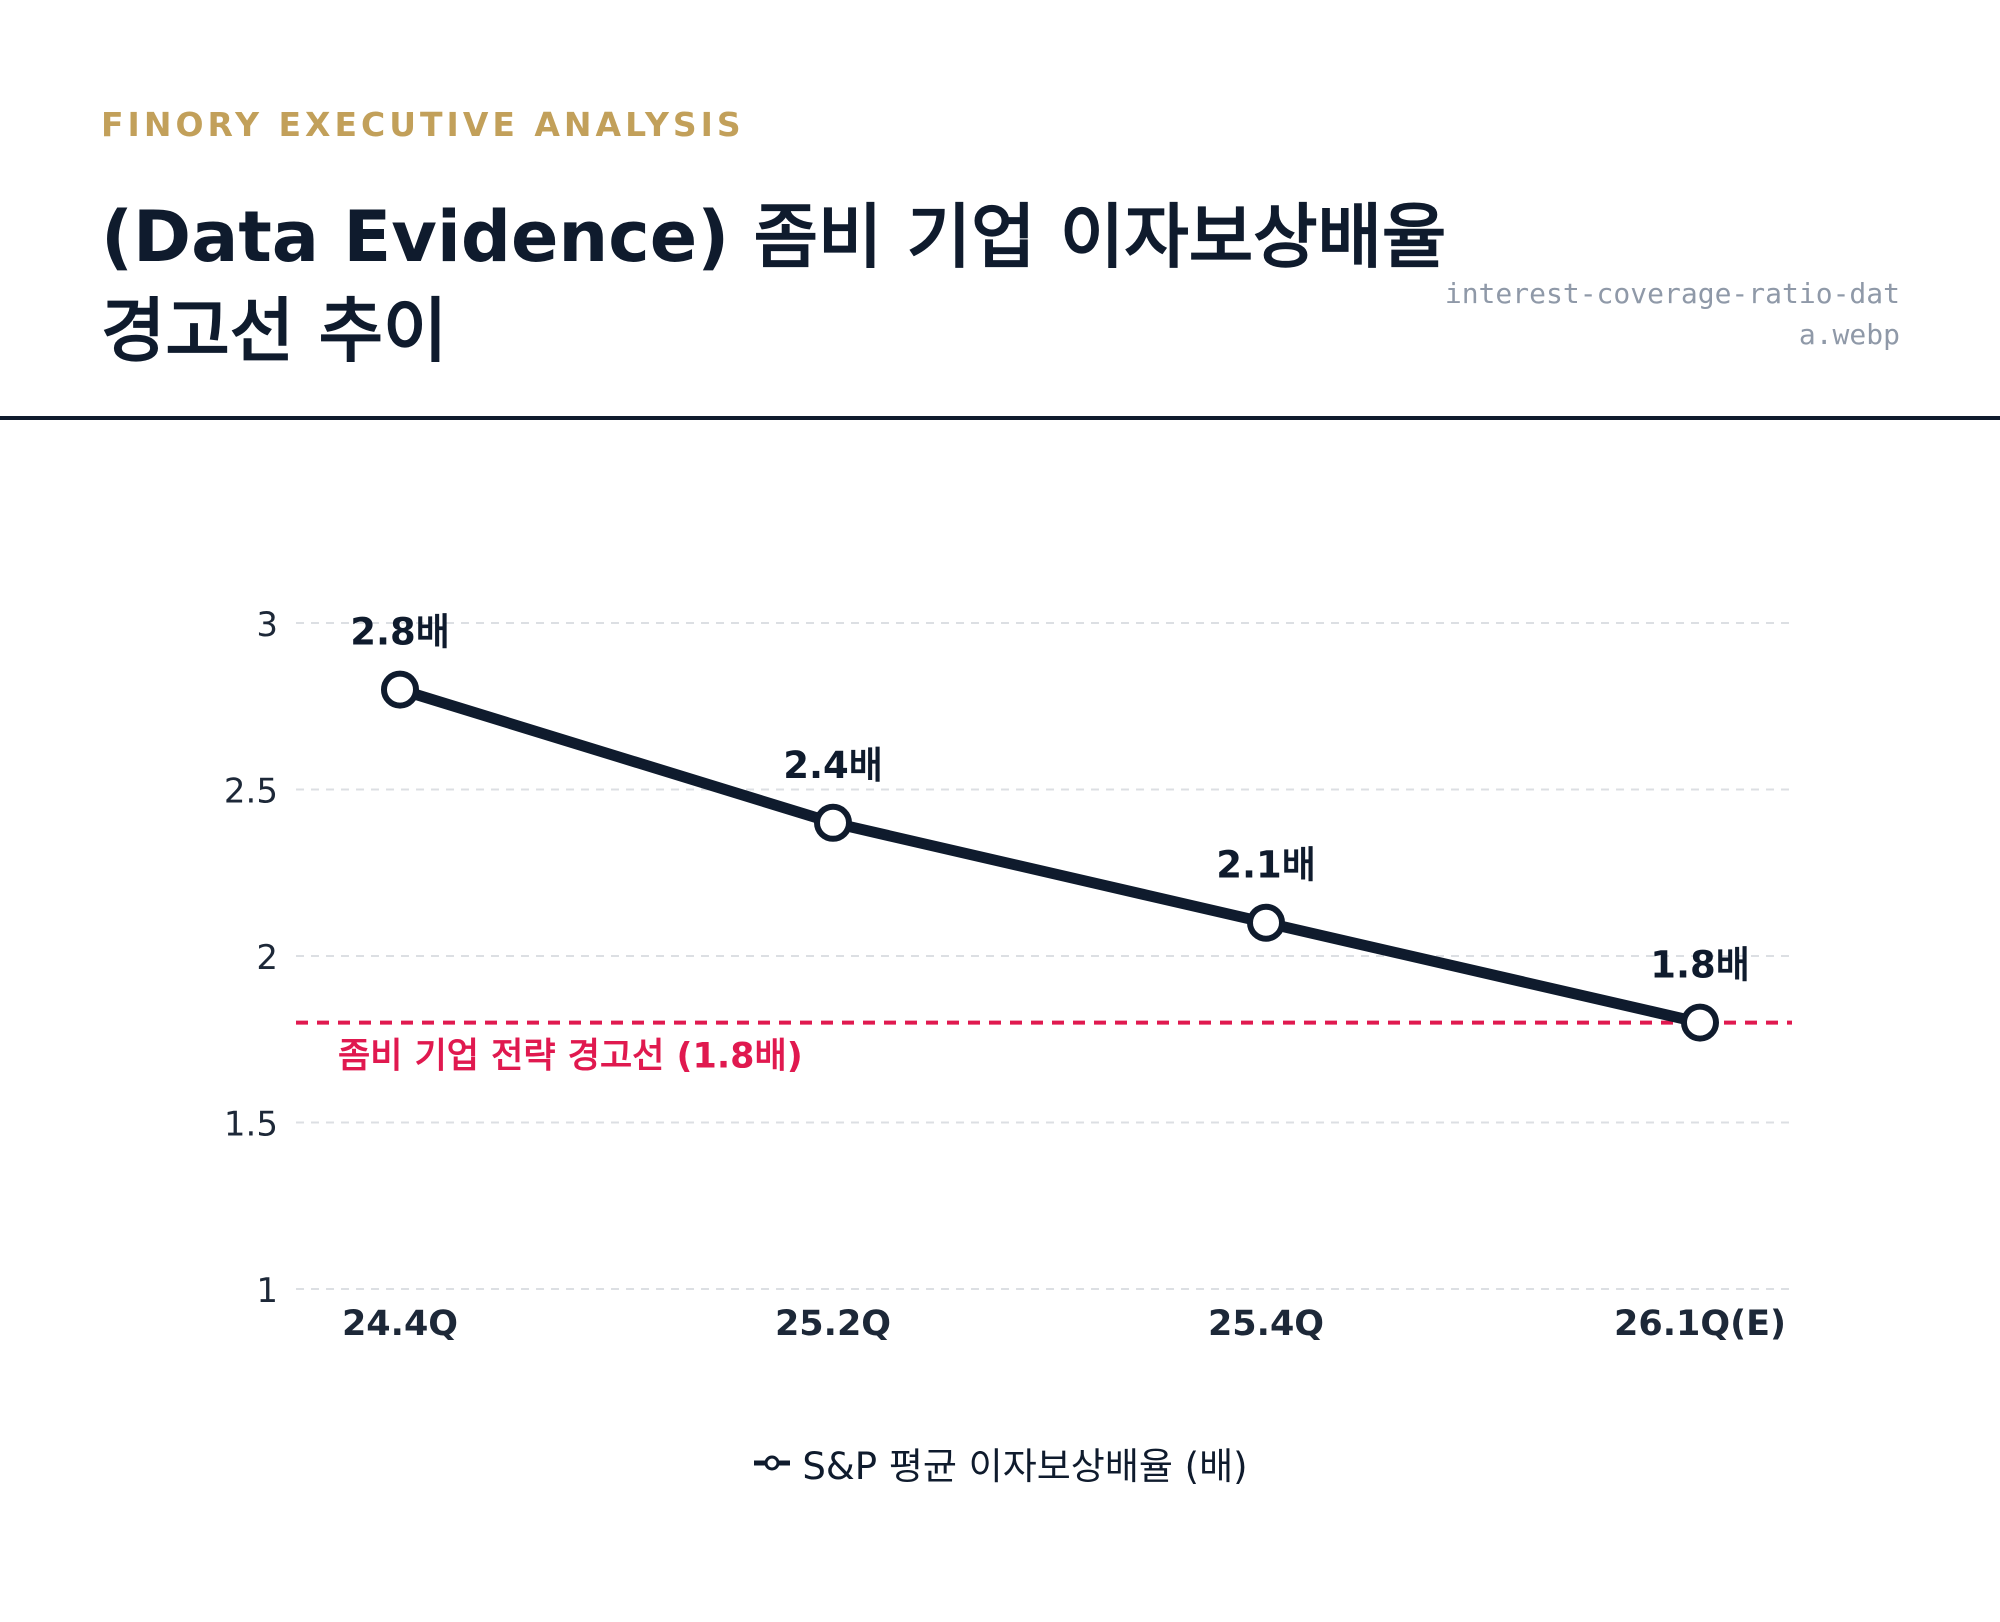 The image size is (2000, 1622). I want to click on header-divider, so click(1000, 418).